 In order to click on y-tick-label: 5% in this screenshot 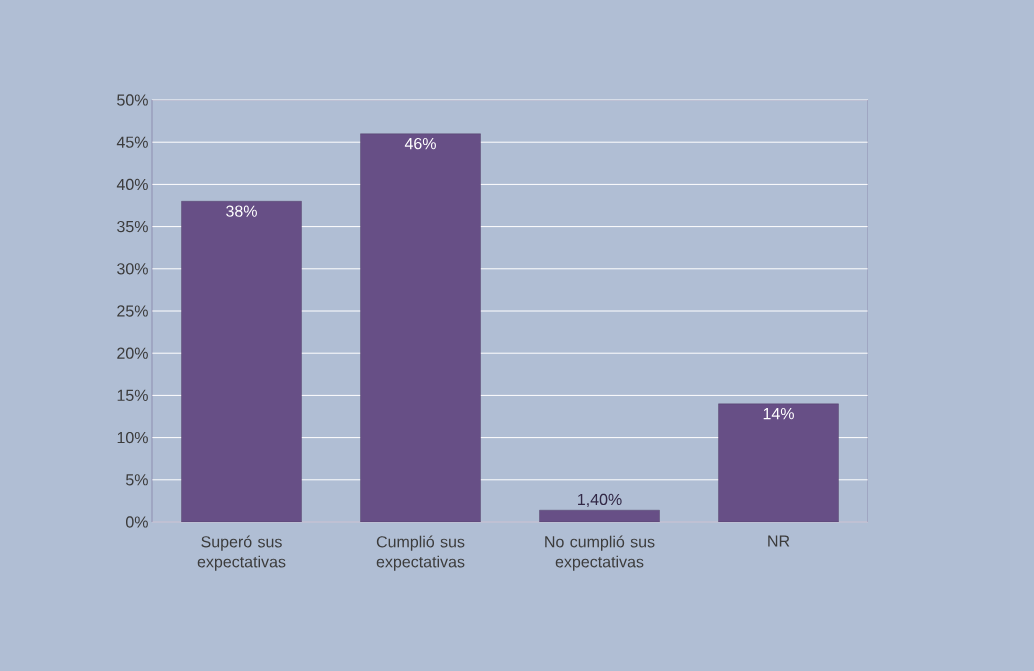, I will do `click(137, 480)`.